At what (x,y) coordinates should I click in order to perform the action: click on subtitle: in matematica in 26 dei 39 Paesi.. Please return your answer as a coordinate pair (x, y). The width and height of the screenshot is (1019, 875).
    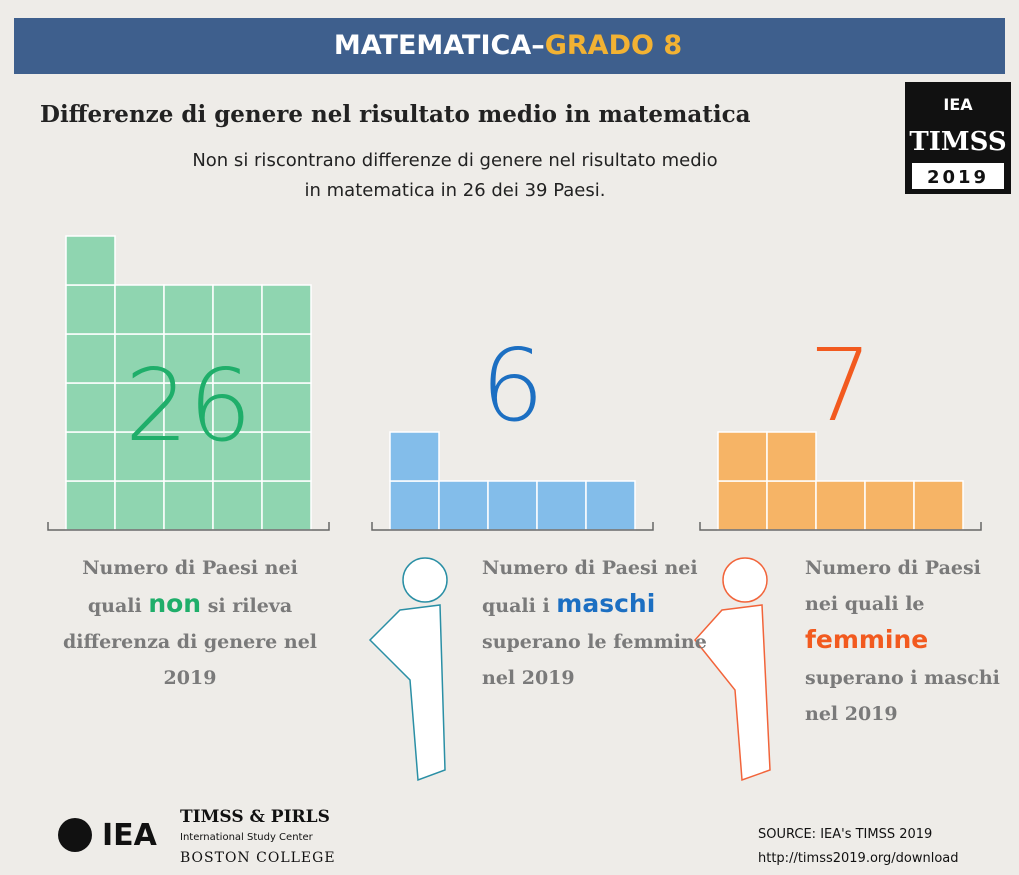
    Looking at the image, I should click on (455, 190).